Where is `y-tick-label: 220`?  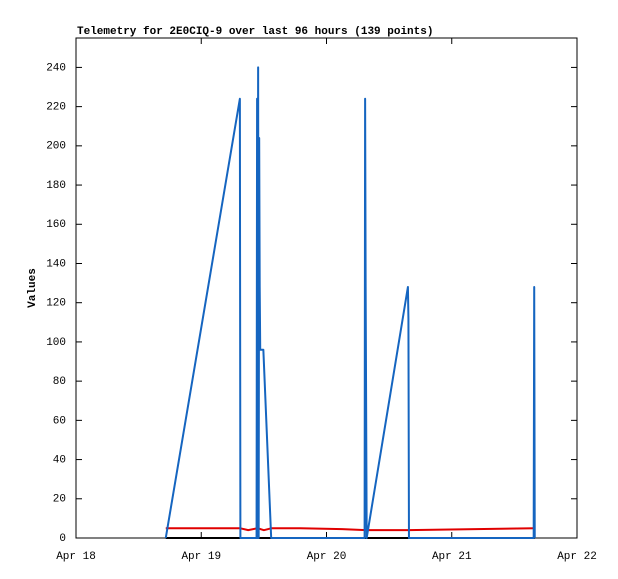 y-tick-label: 220 is located at coordinates (56, 108).